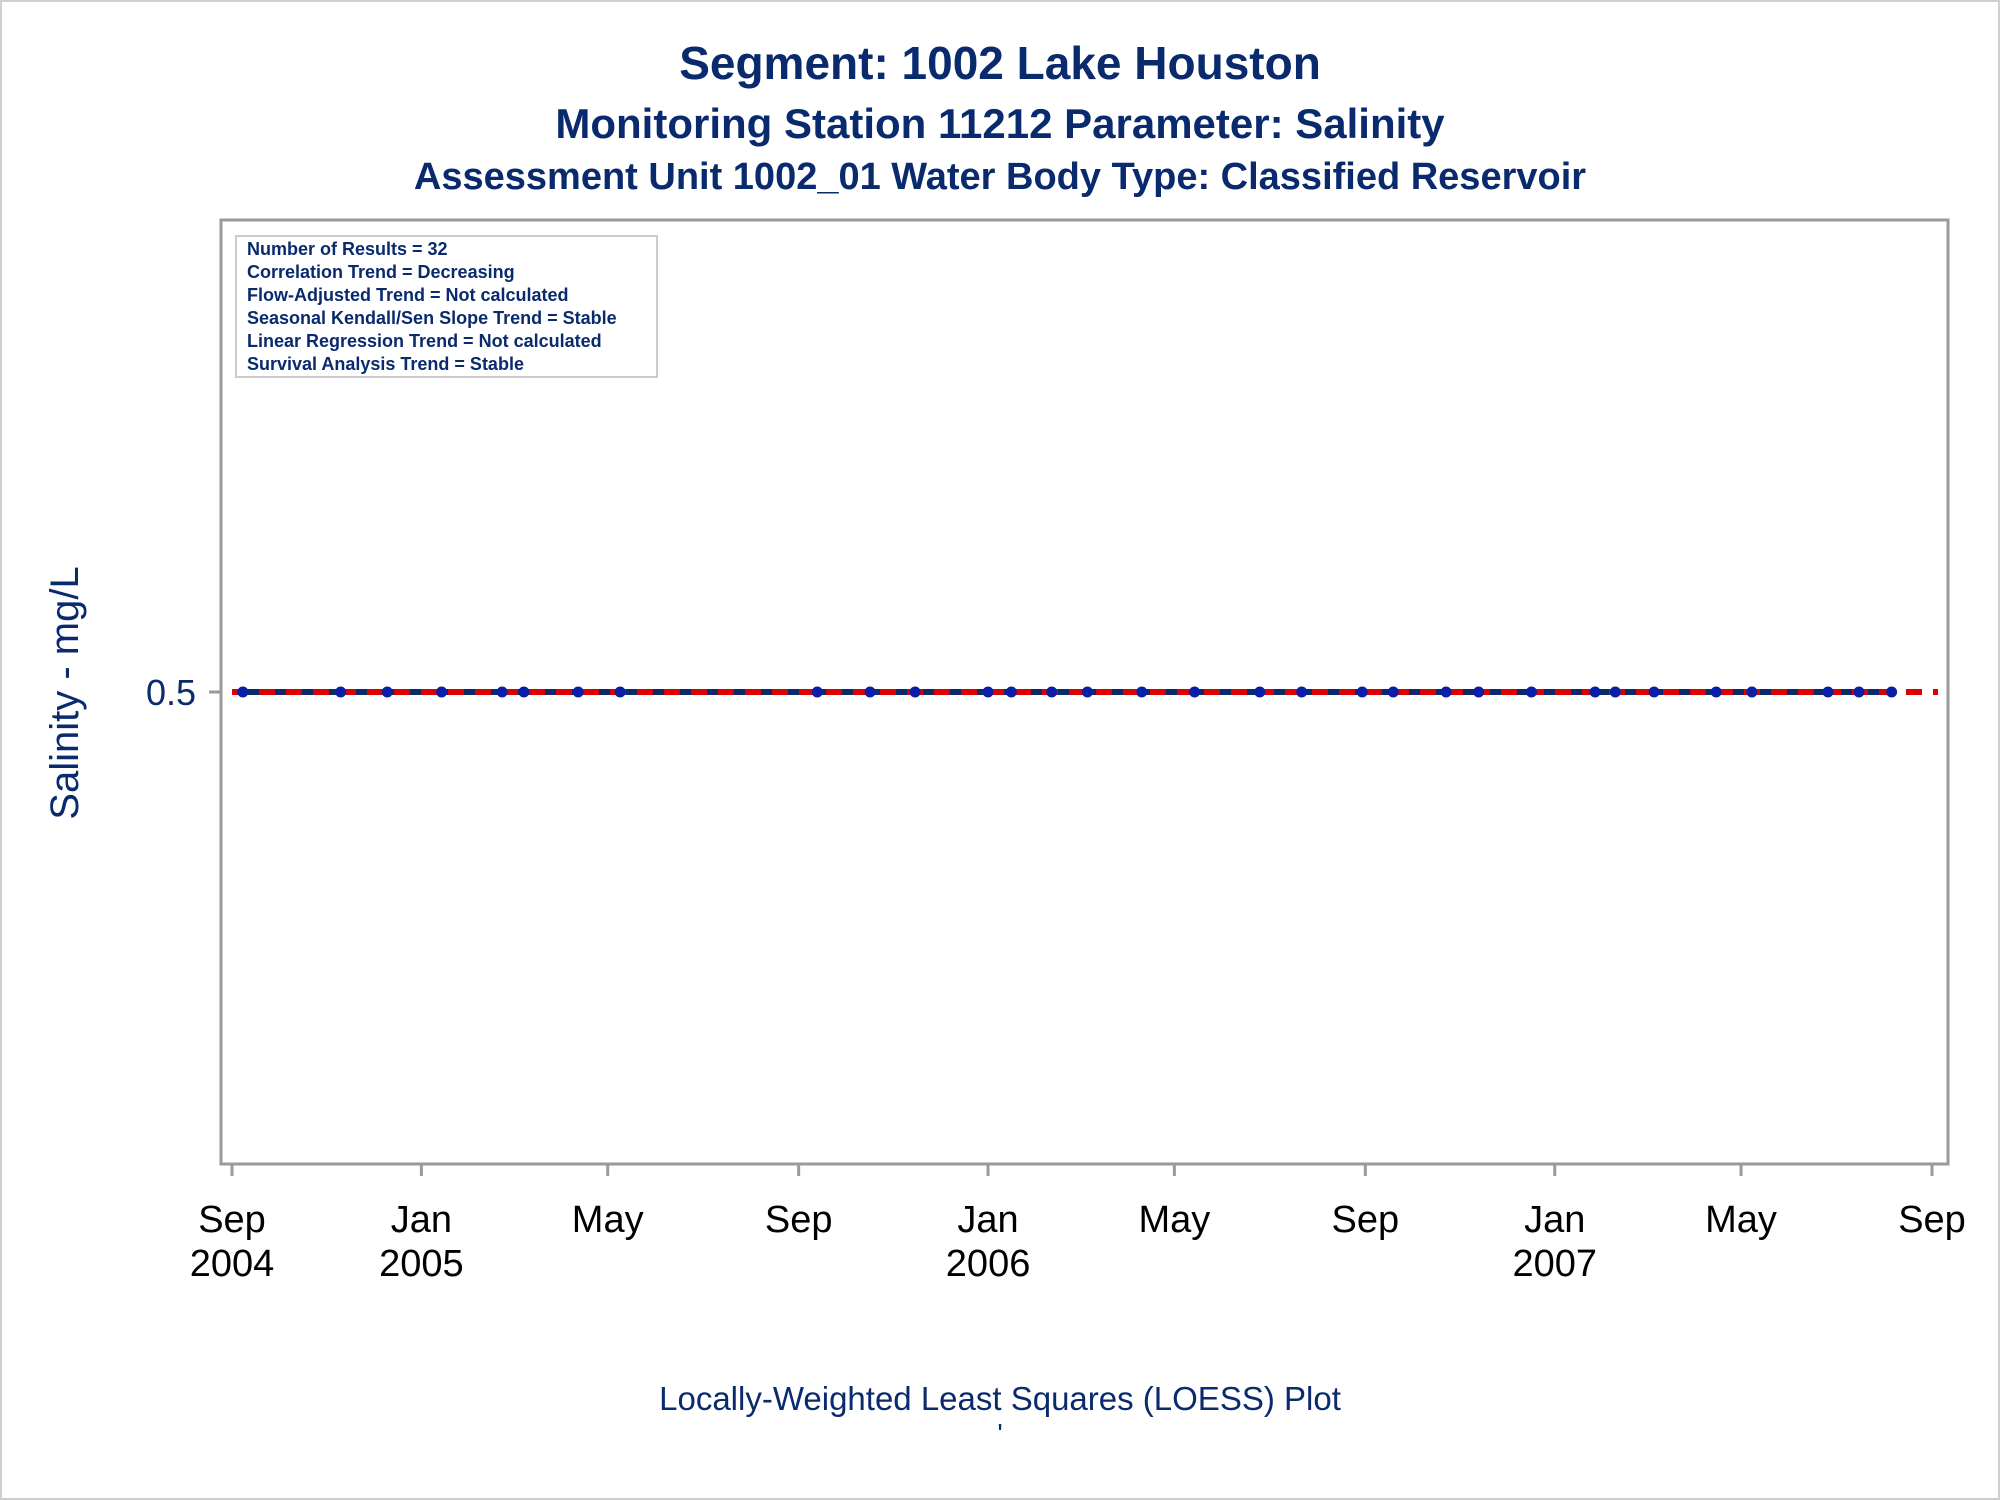  What do you see at coordinates (347, 249) in the screenshot?
I see `stats-line: Number of Results = 32` at bounding box center [347, 249].